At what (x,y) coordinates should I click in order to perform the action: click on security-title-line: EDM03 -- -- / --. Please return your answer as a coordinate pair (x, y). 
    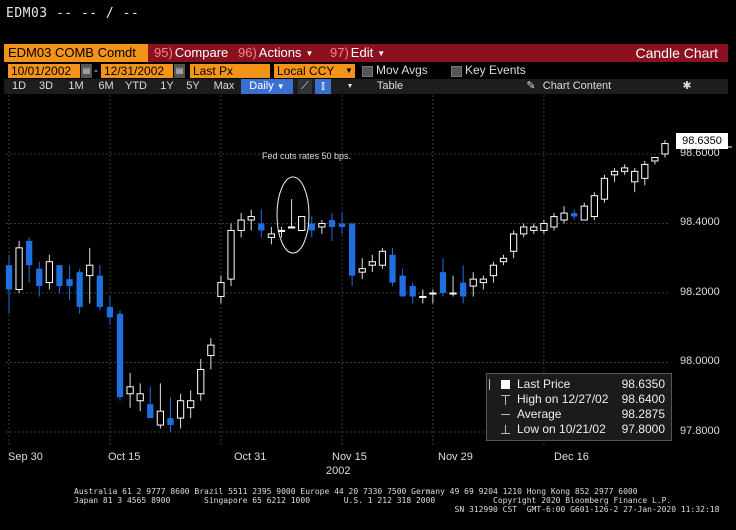
    Looking at the image, I should click on (73, 13).